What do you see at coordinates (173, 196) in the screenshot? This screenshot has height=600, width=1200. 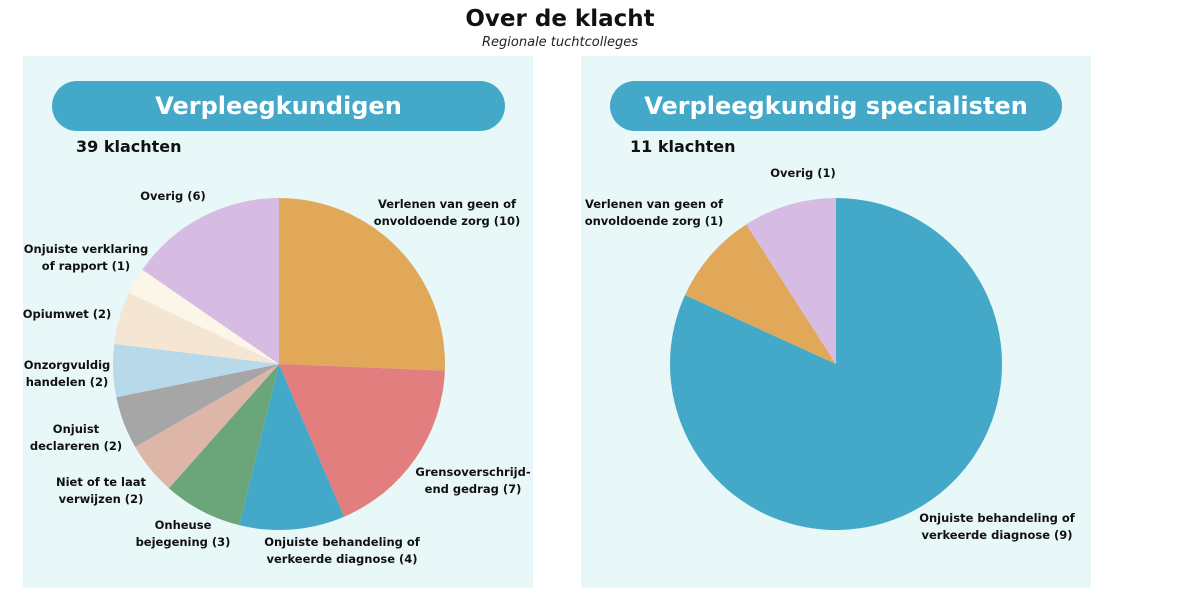 I see `slice-label: Overig (6)` at bounding box center [173, 196].